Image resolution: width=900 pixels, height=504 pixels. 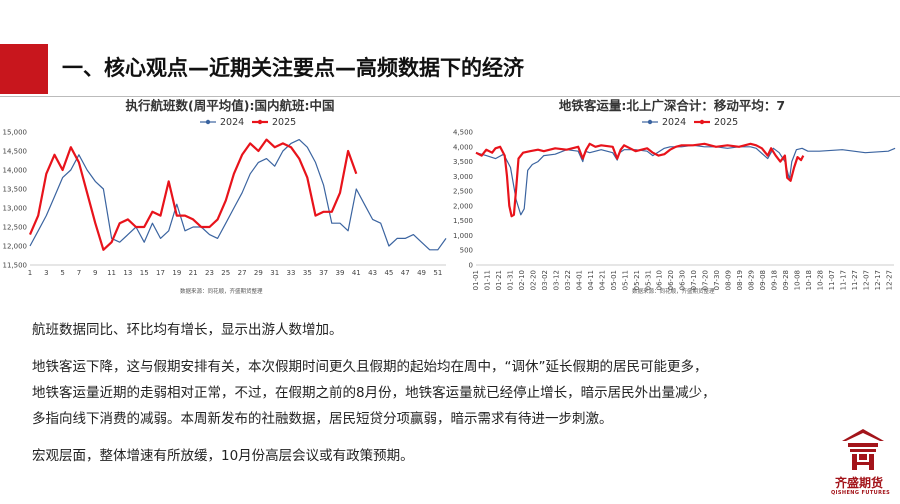 What do you see at coordinates (672, 105) in the screenshot?
I see `chart-title: 地铁客运量:北上广深合计：移动平均：7` at bounding box center [672, 105].